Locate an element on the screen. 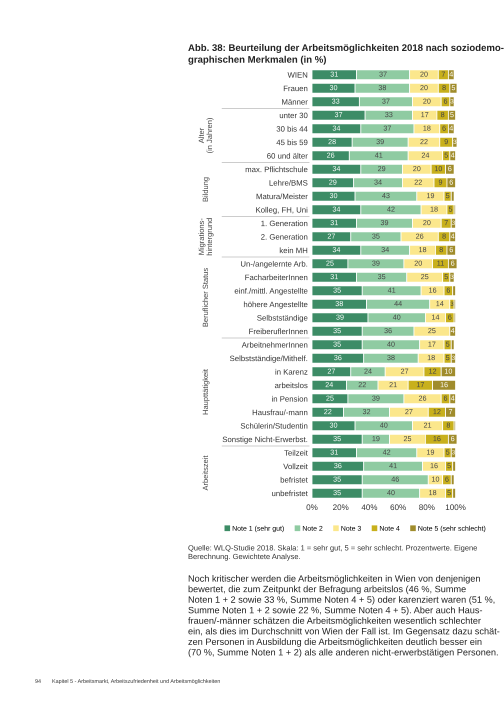  x-tick-label: 0% is located at coordinates (312, 507).